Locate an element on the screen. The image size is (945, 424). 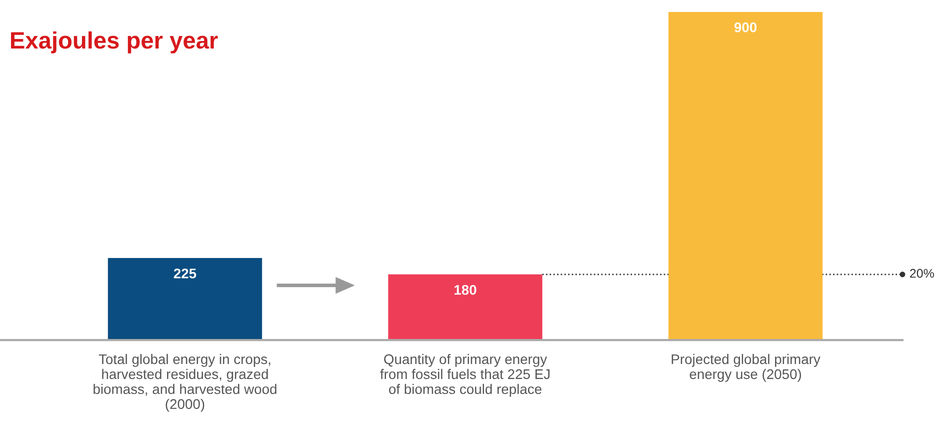
data-label: 900 is located at coordinates (745, 27).